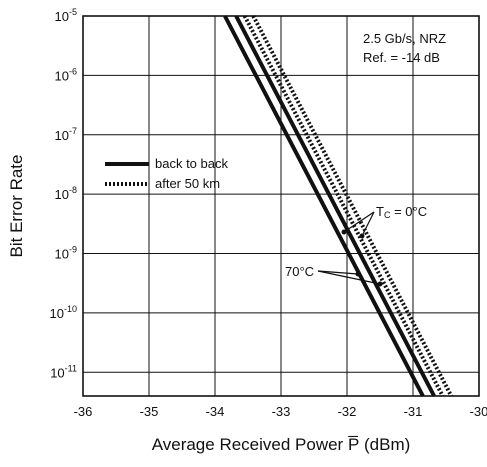 This screenshot has width=487, height=467. Describe the element at coordinates (83, 411) in the screenshot. I see `x-tick-label: -36` at that location.